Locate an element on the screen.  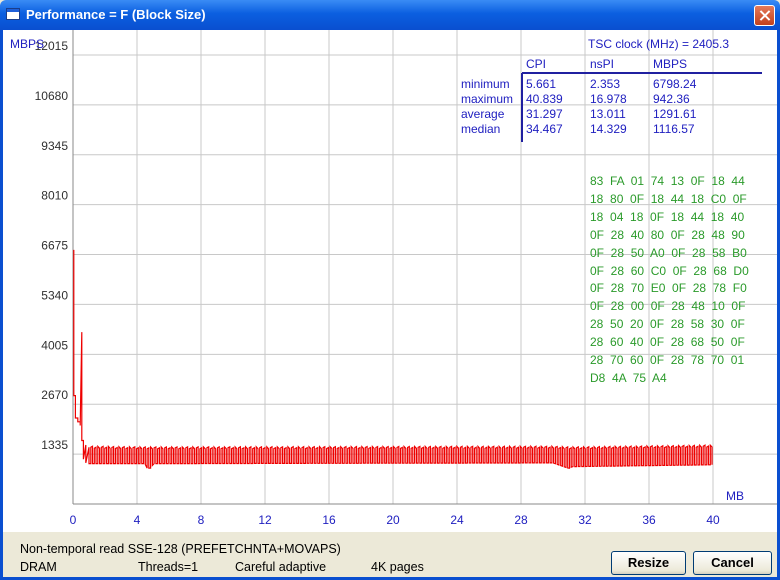
close-button is located at coordinates (764, 15).